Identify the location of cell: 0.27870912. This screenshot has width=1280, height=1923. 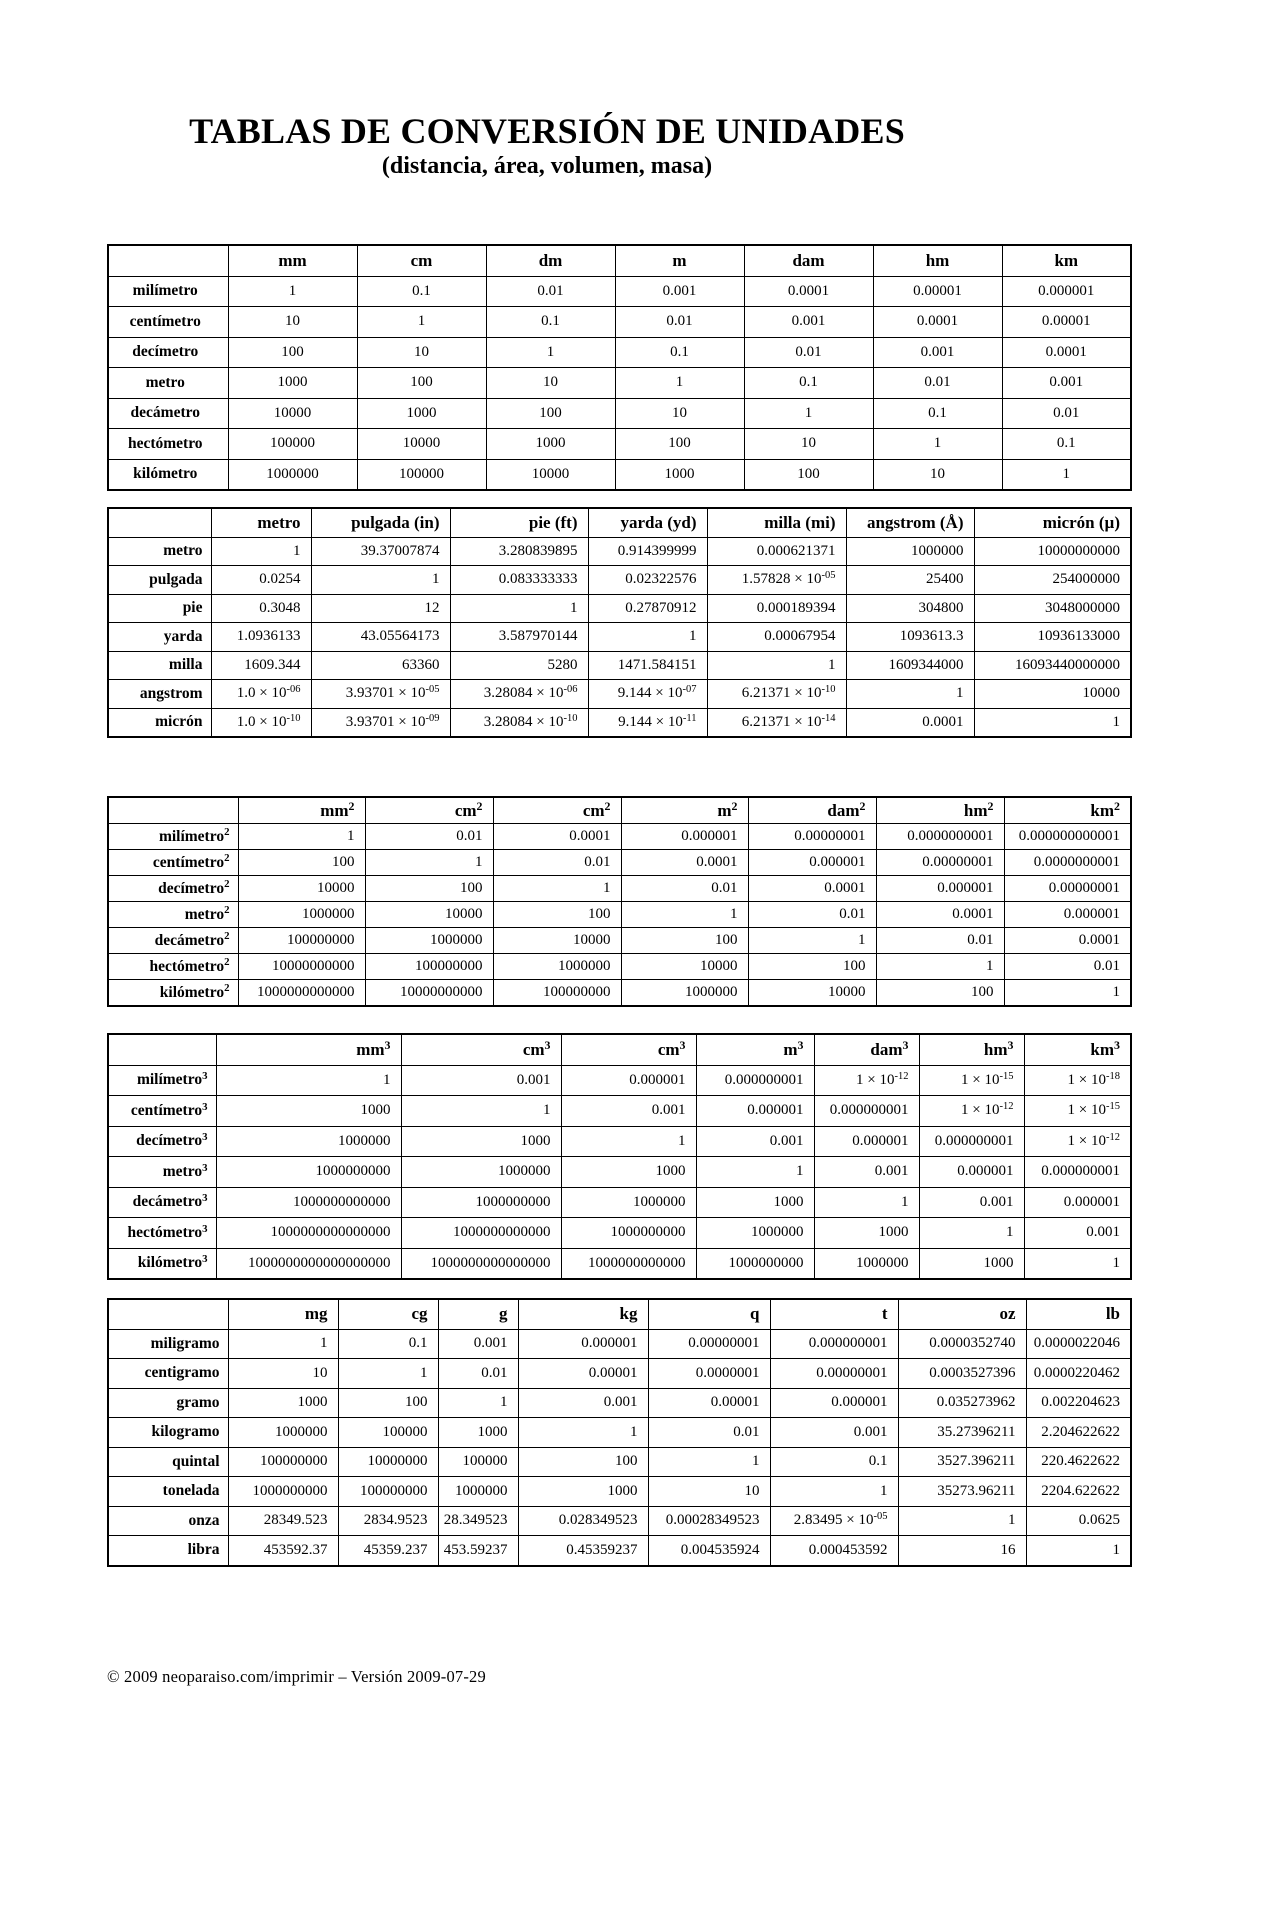
(647, 608).